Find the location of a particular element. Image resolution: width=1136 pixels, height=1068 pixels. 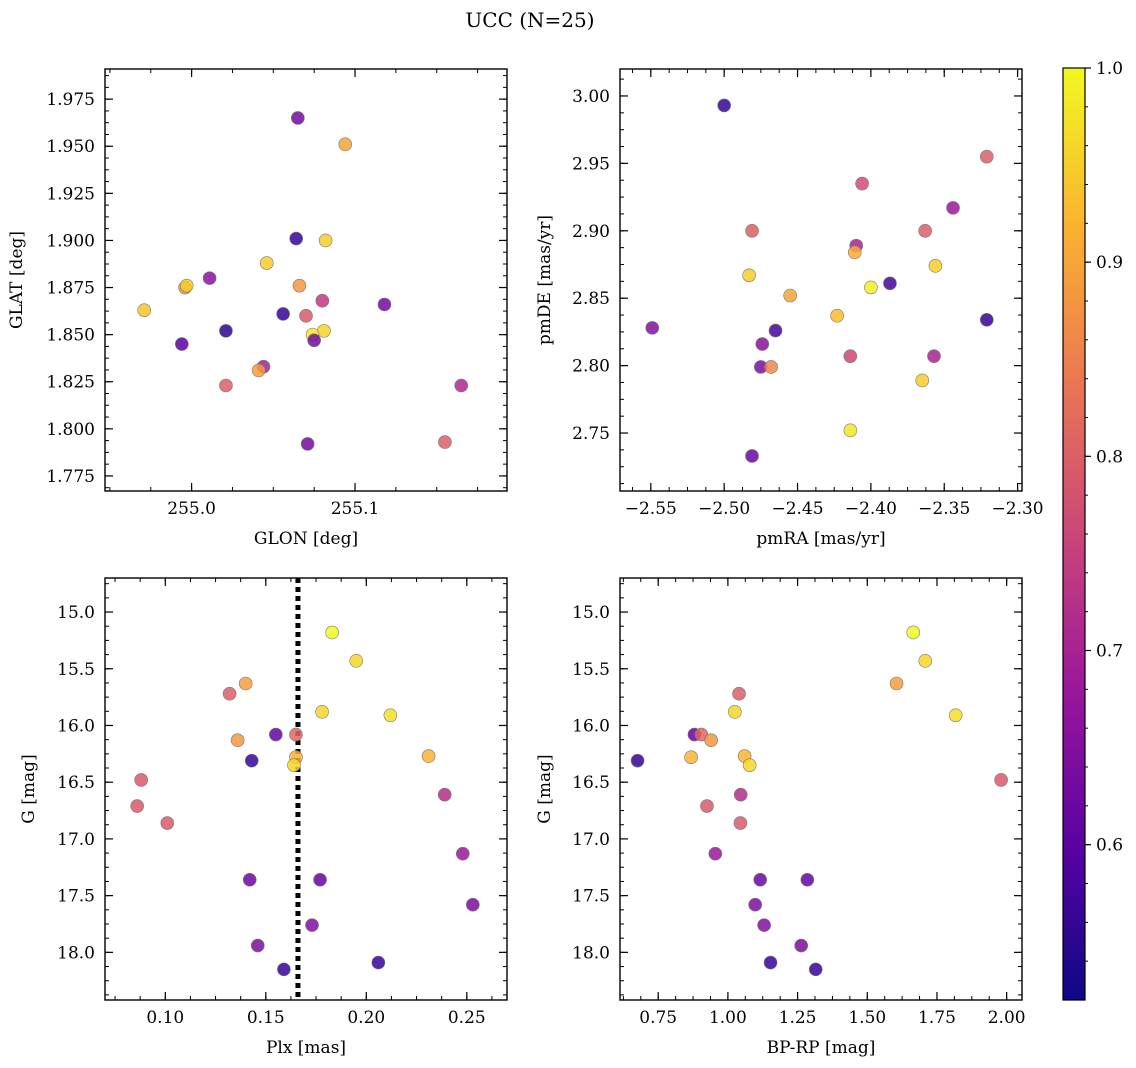

y-tick-label: 1.800 is located at coordinates (70, 430).